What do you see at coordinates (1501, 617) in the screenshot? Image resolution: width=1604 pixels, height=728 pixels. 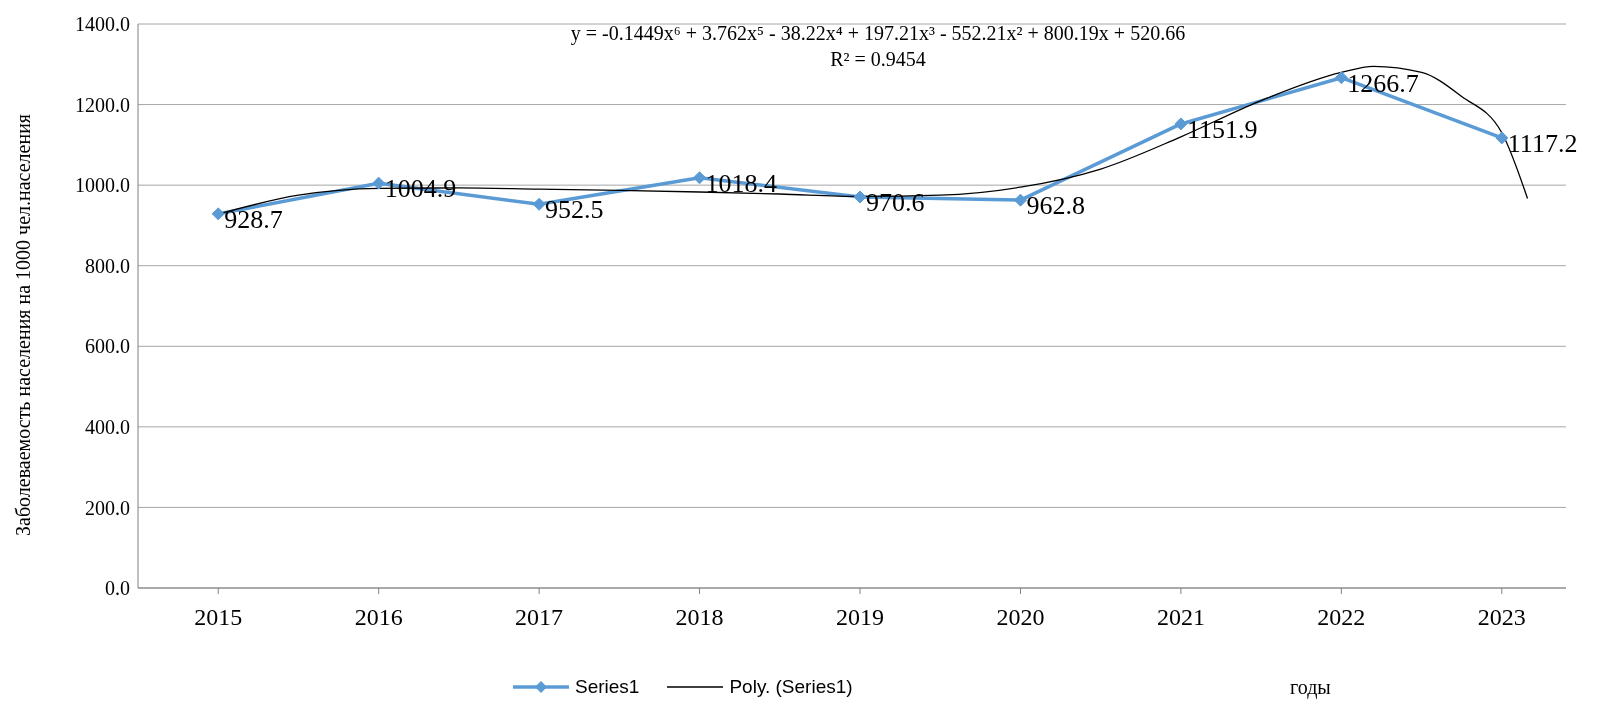 I see `x-tick-label: 2023` at bounding box center [1501, 617].